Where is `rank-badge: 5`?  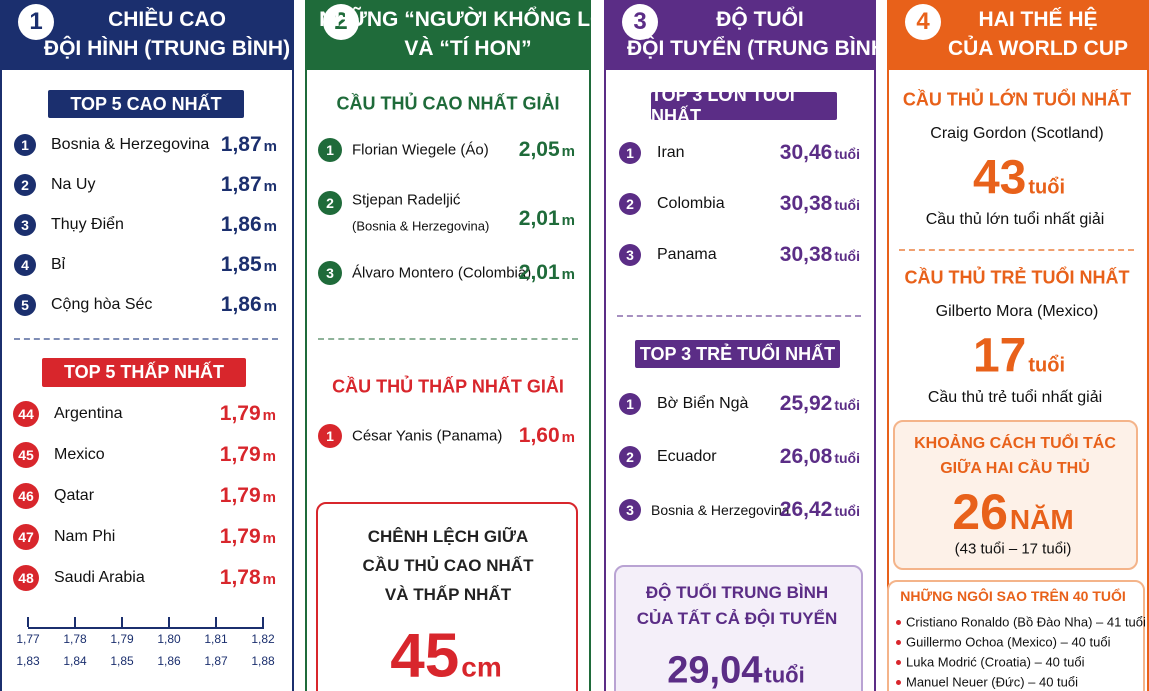 rank-badge: 5 is located at coordinates (25, 305).